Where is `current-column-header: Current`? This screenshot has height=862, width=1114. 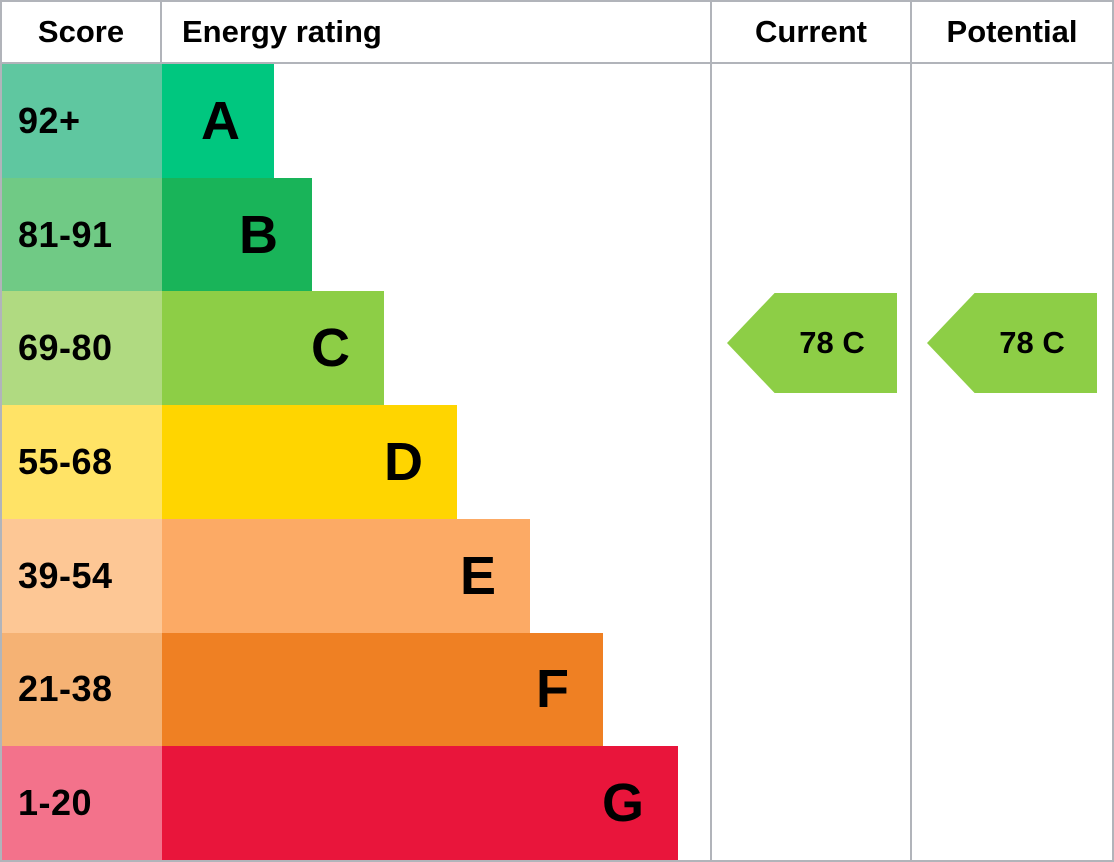
current-column-header: Current is located at coordinates (811, 33).